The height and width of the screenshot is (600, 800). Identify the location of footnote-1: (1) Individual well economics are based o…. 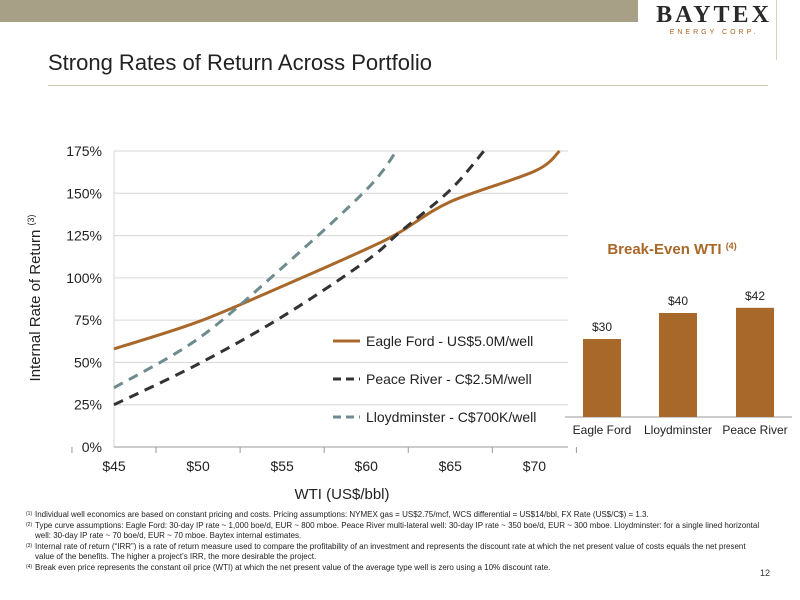
(396, 515).